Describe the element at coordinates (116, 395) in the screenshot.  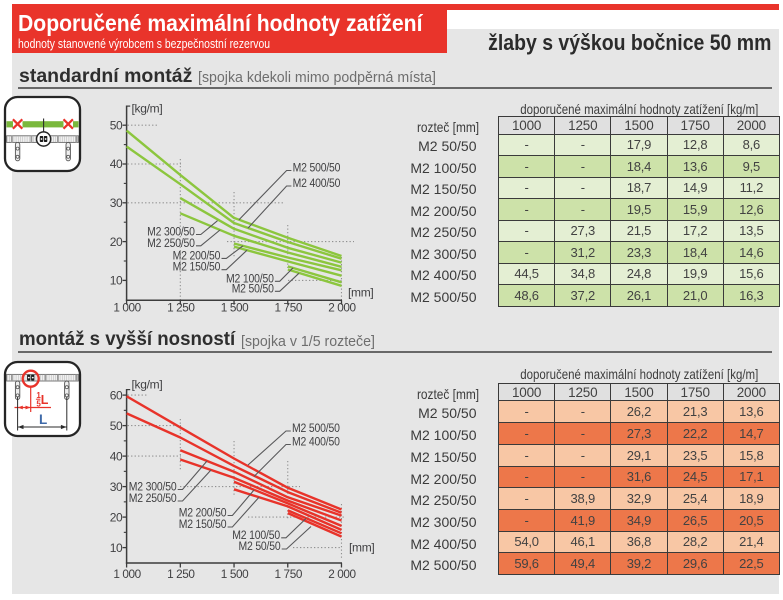
I see `svg-text: 60` at that location.